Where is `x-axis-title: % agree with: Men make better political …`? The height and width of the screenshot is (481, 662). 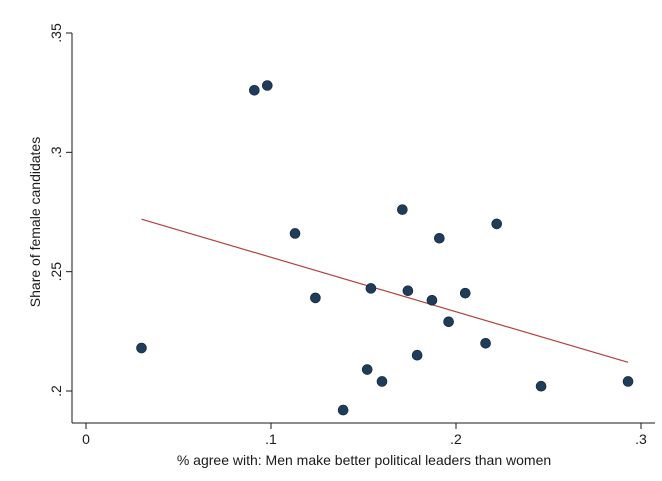 x-axis-title: % agree with: Men make better political … is located at coordinates (364, 460).